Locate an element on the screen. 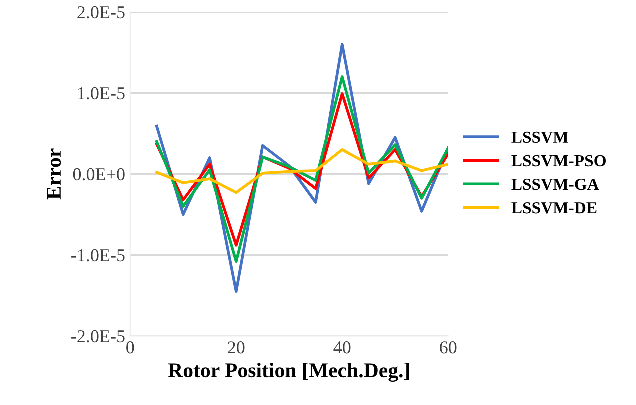  x-tick-label: 20 is located at coordinates (236, 348).